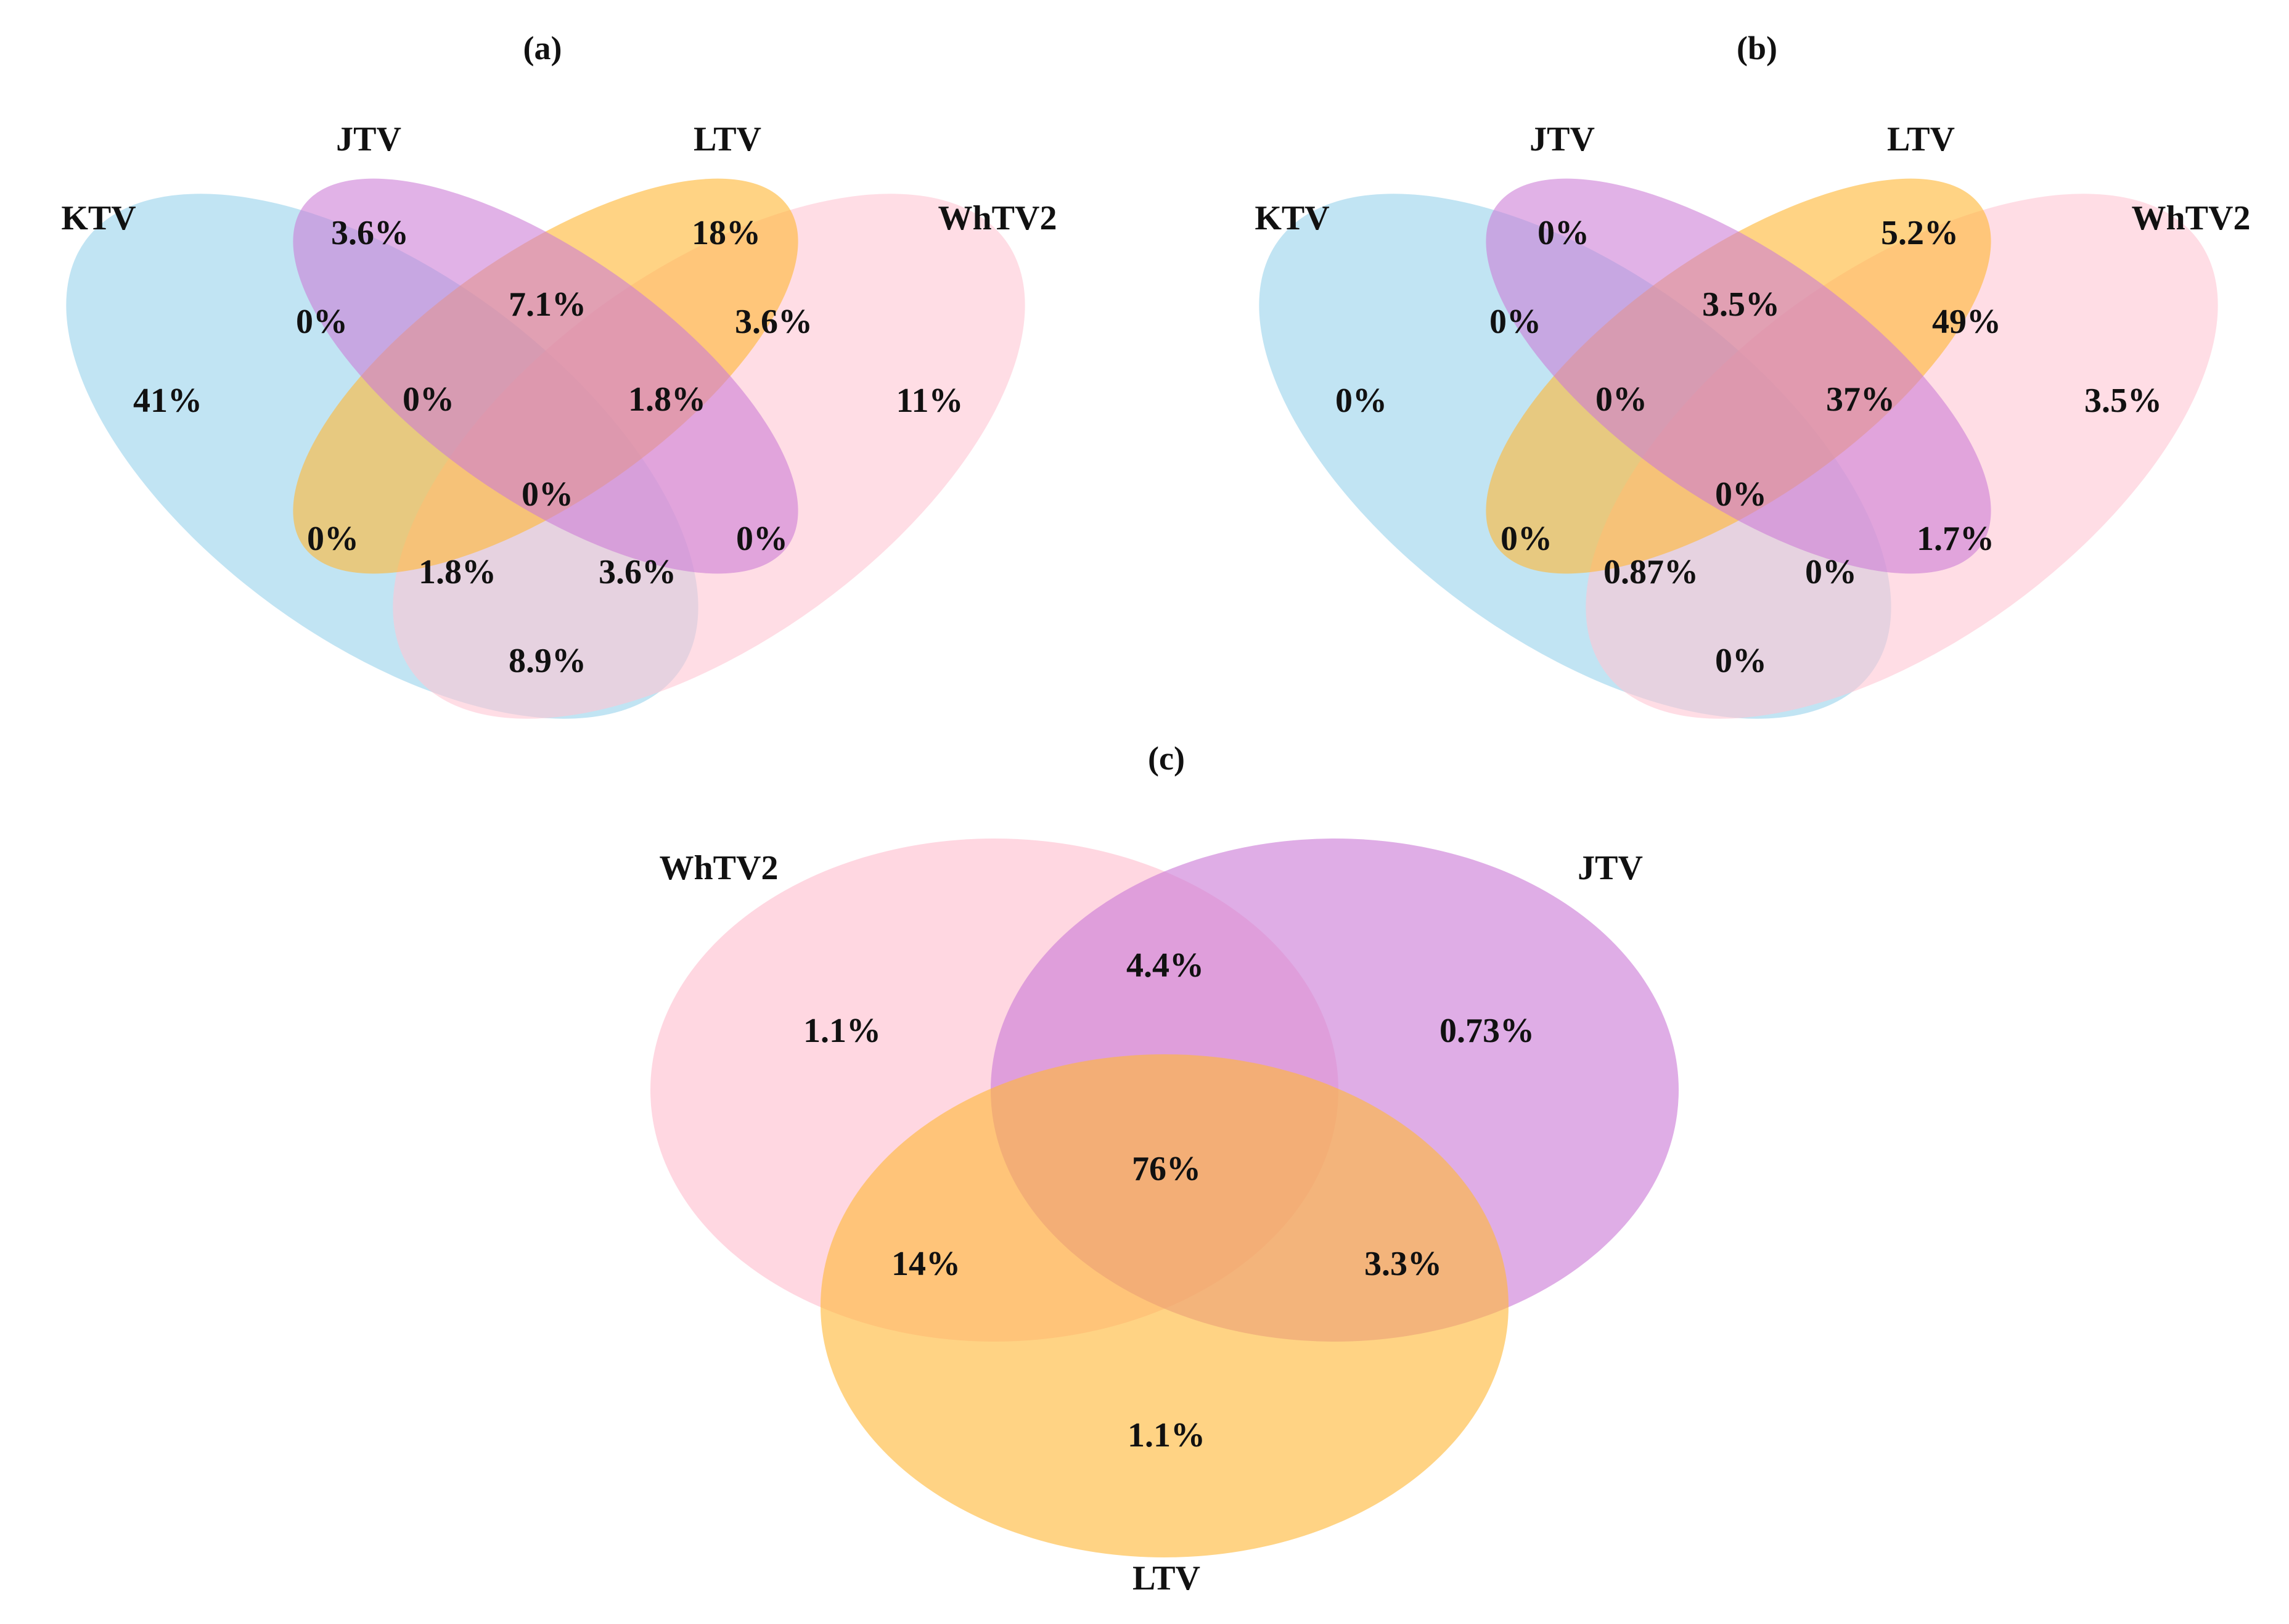  I want to click on venn-a-region-ltv-only: 18%, so click(726, 233).